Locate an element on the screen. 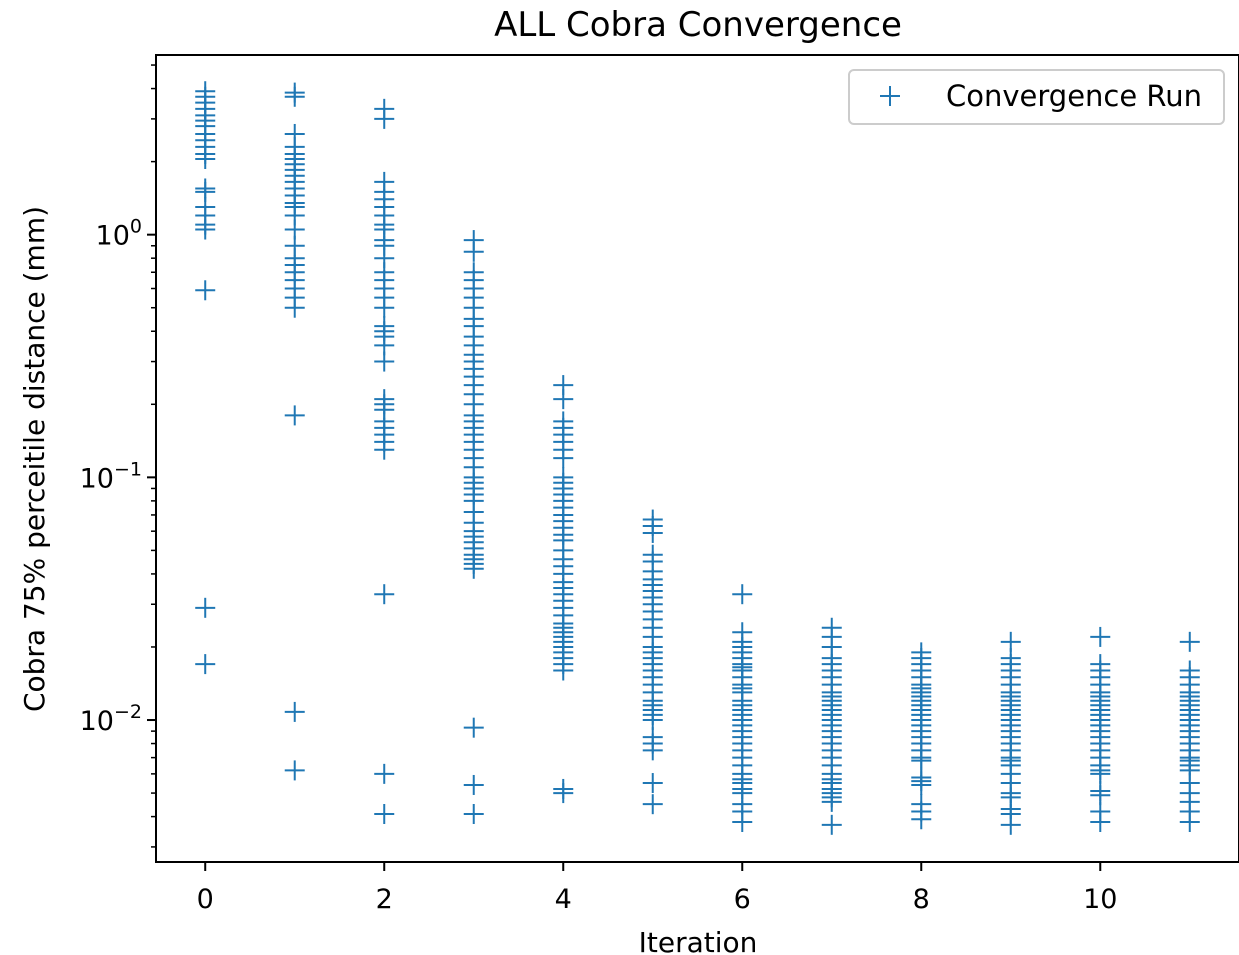 The width and height of the screenshot is (1239, 955). legend-marker is located at coordinates (890, 96).